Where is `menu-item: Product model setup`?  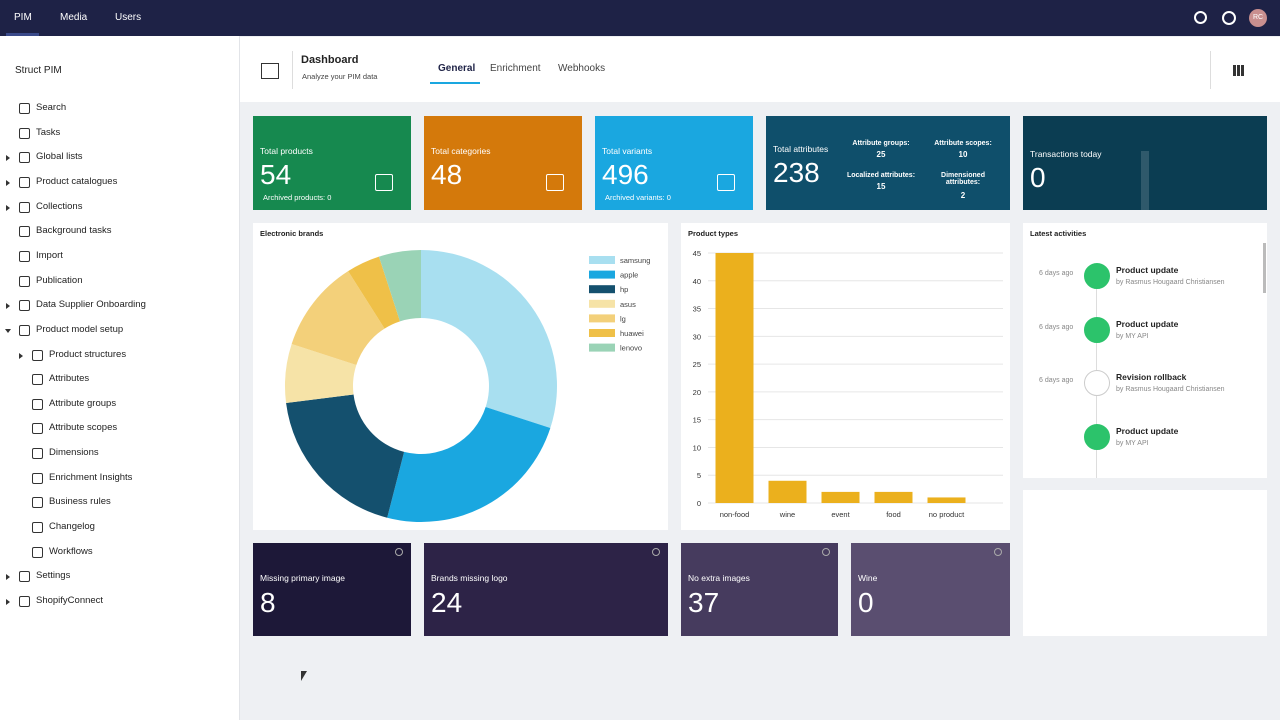
menu-item: Product model setup is located at coordinates (80, 329).